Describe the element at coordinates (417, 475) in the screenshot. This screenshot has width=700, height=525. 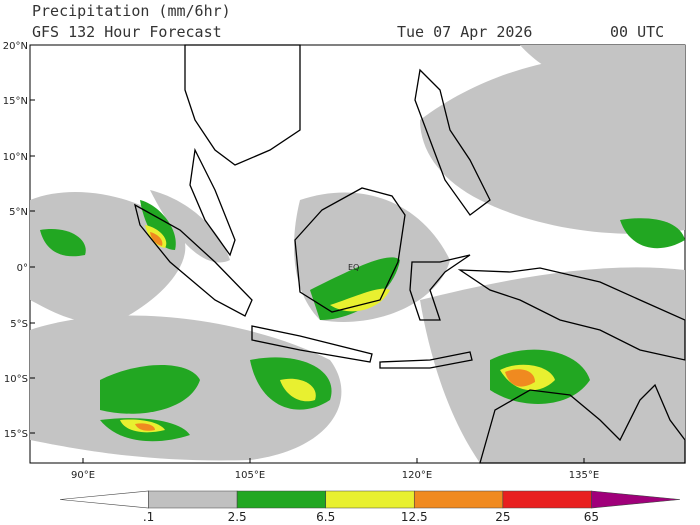
I see `lon-label: 120°E` at that location.